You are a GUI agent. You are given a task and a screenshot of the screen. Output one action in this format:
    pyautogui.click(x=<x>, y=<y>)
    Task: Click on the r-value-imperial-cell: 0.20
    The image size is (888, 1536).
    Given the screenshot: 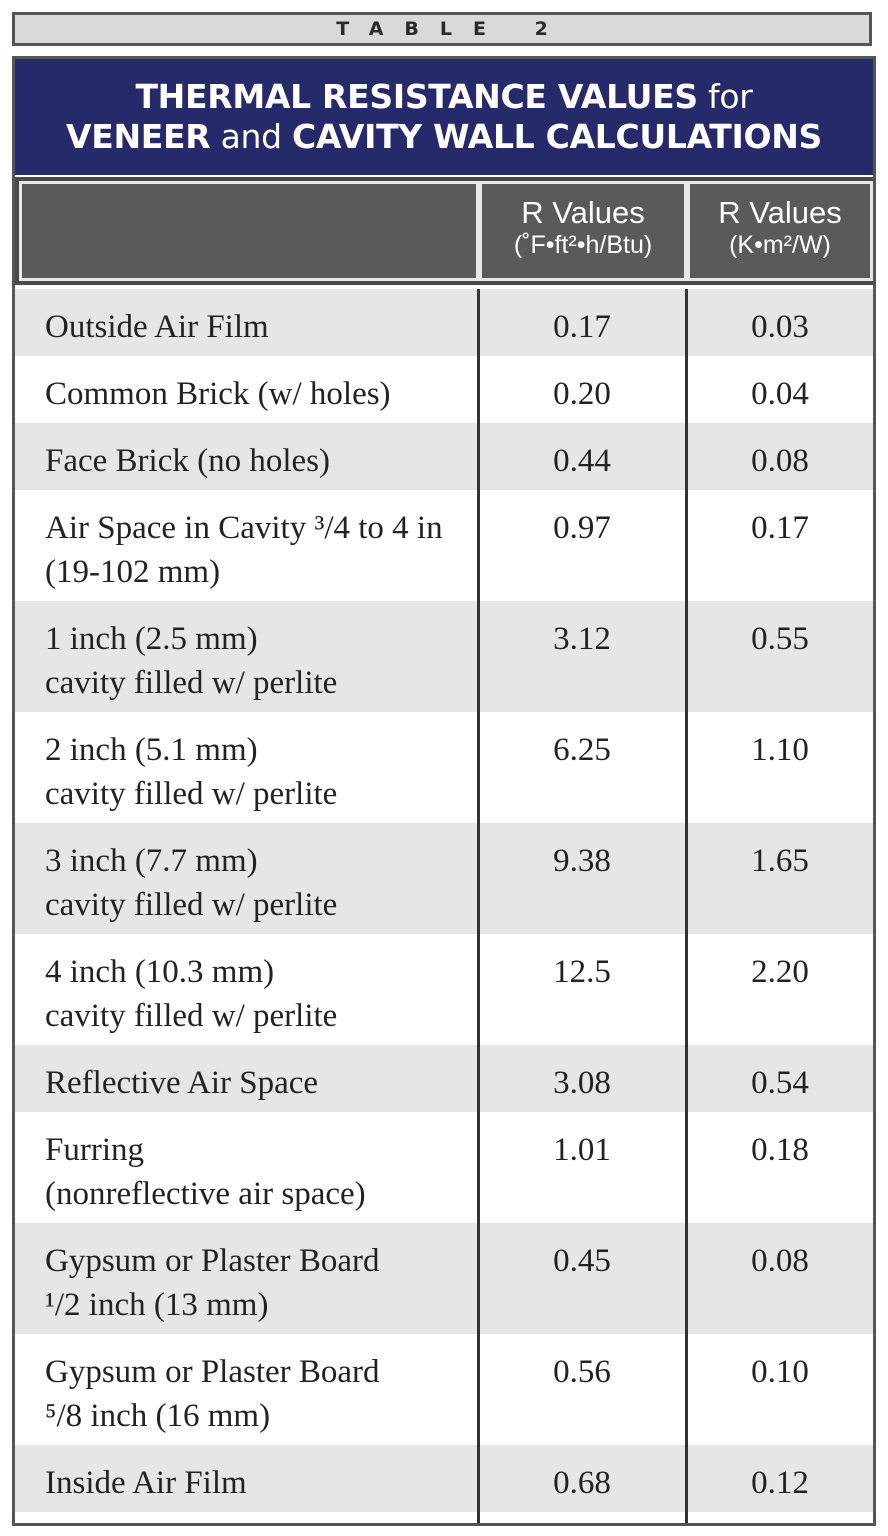 What is the action you would take?
    pyautogui.click(x=582, y=394)
    